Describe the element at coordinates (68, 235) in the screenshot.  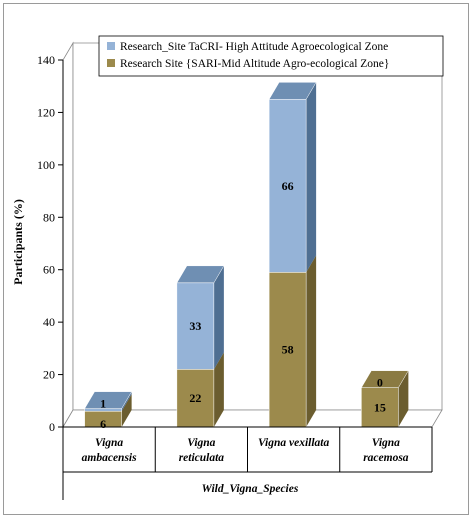
I see `side-wall` at that location.